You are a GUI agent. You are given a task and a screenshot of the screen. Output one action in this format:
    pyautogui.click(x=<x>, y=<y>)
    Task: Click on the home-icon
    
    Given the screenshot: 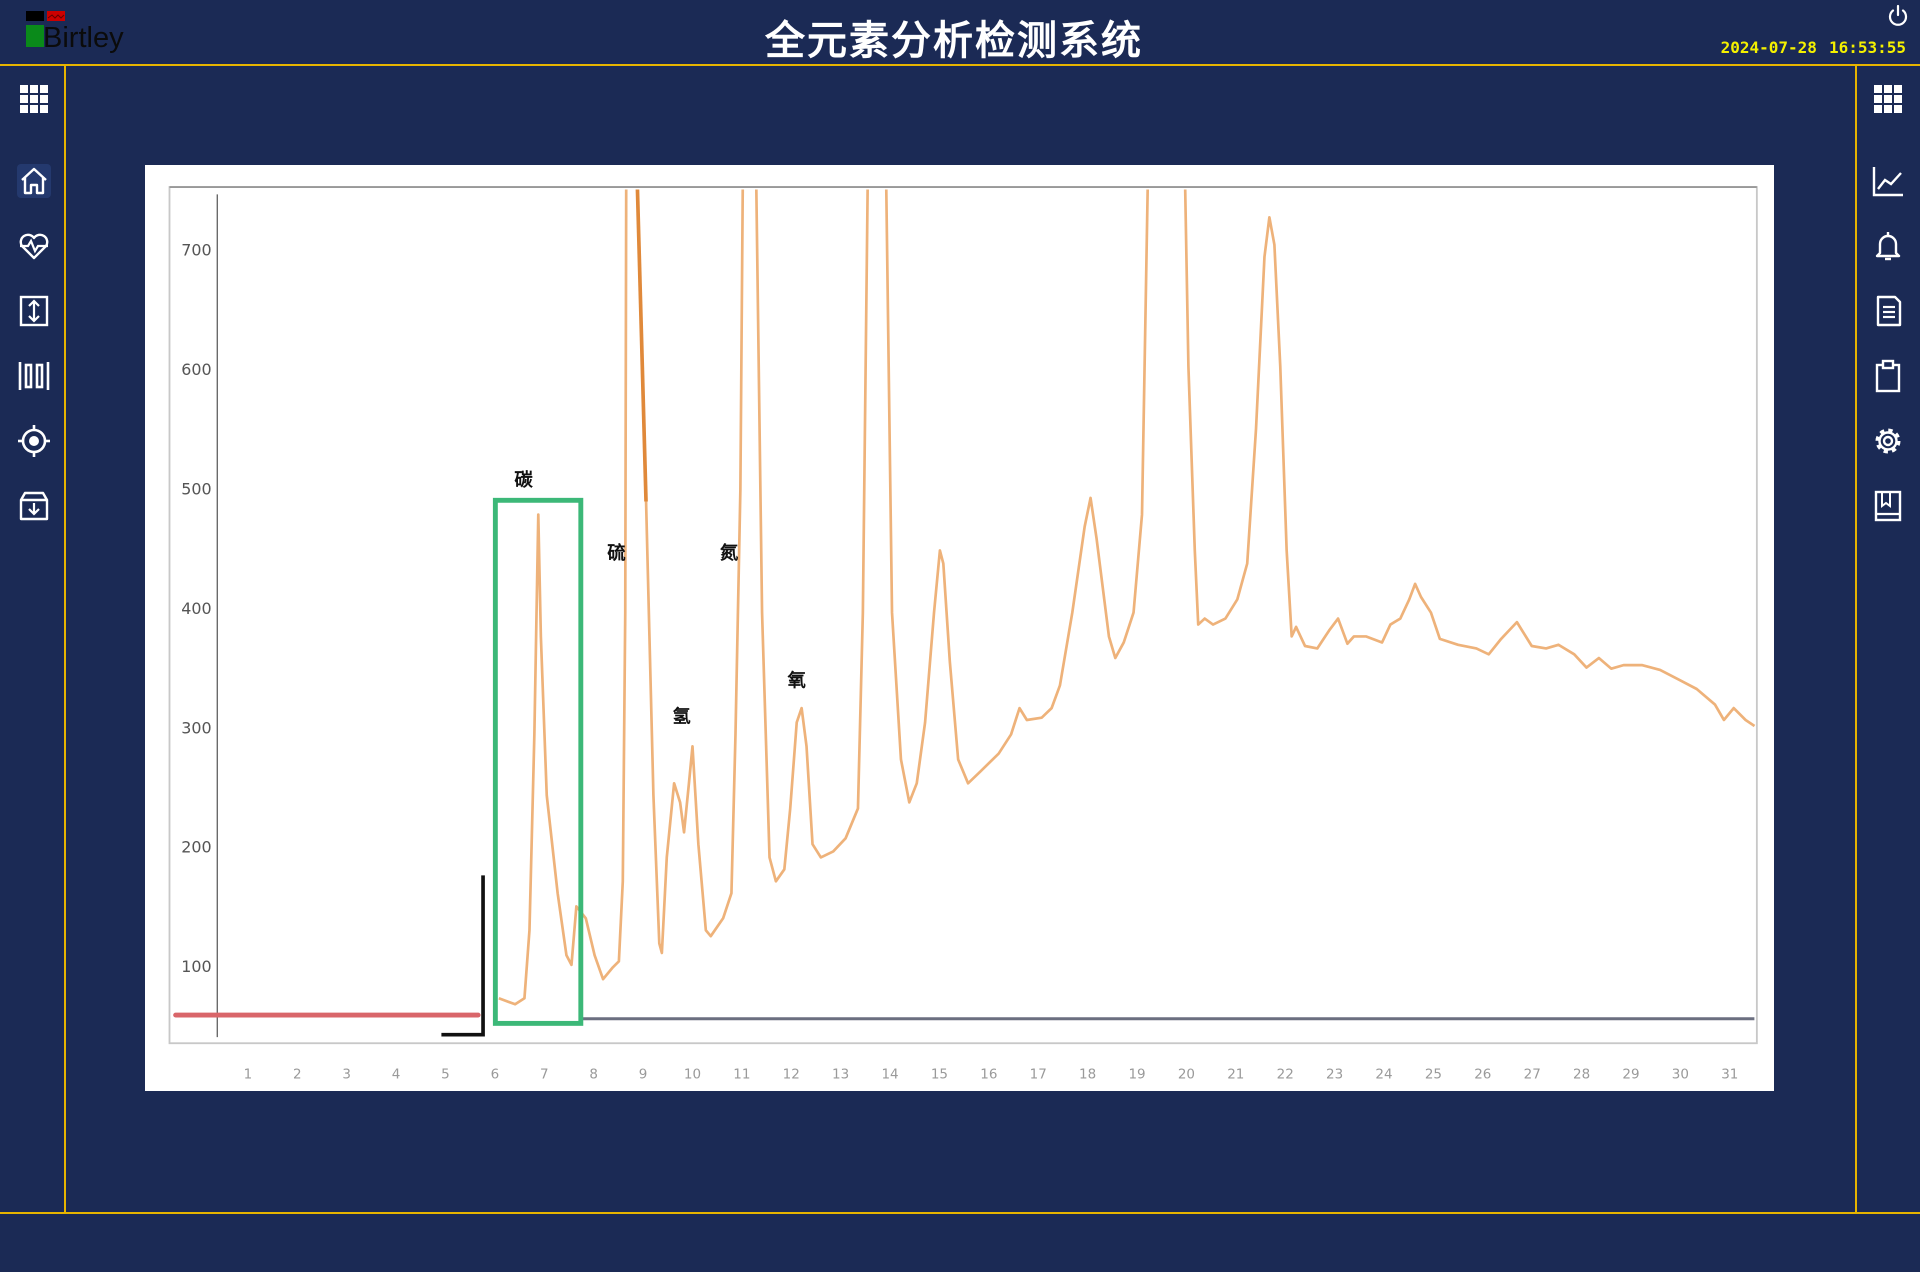 What is the action you would take?
    pyautogui.click(x=34, y=181)
    